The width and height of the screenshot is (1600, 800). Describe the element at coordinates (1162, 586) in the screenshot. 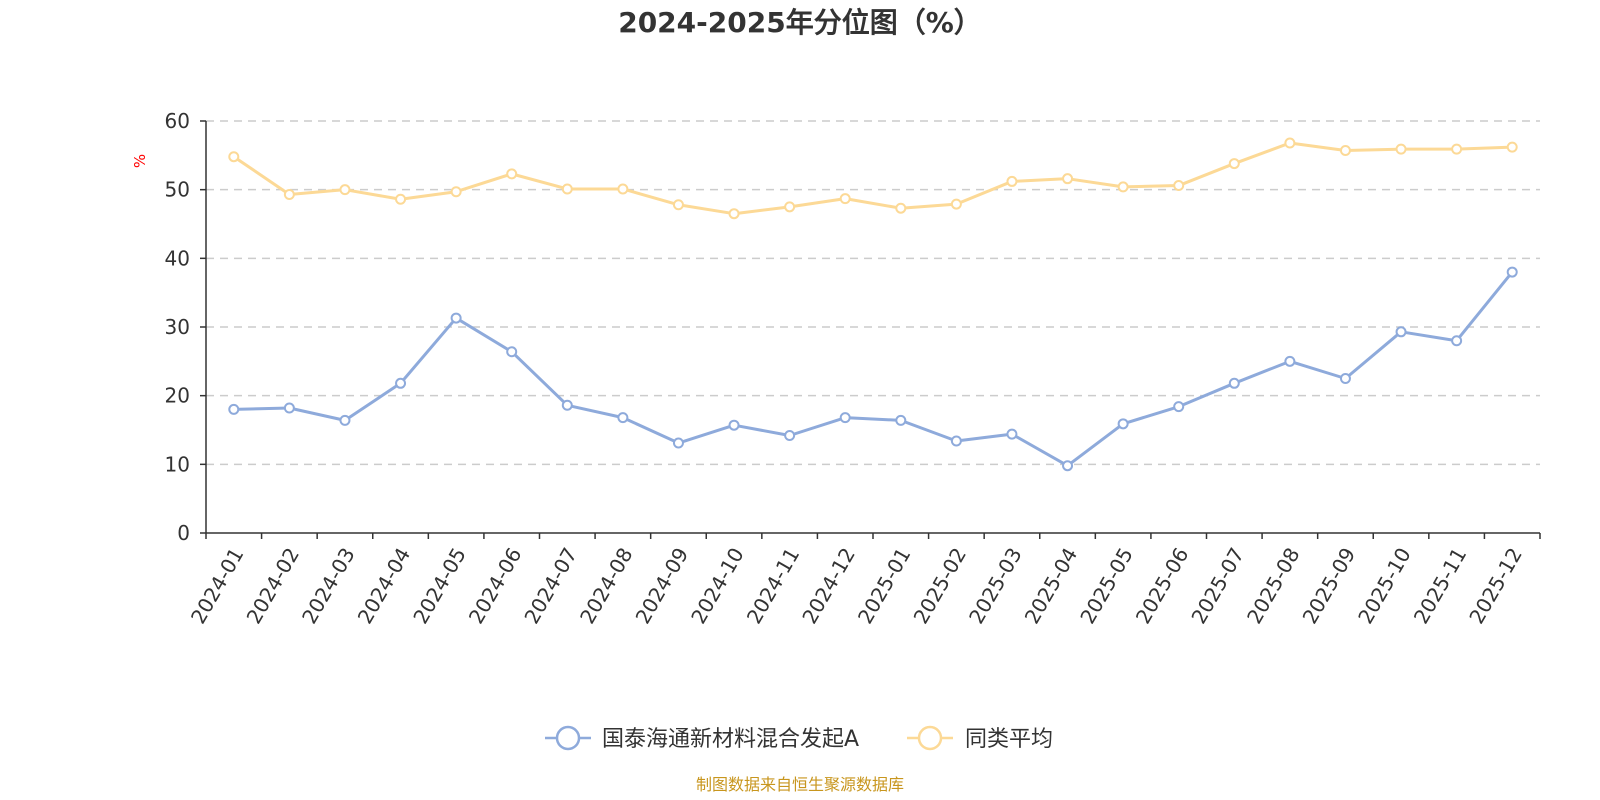

I see `x-tick-label: 2025-06` at that location.